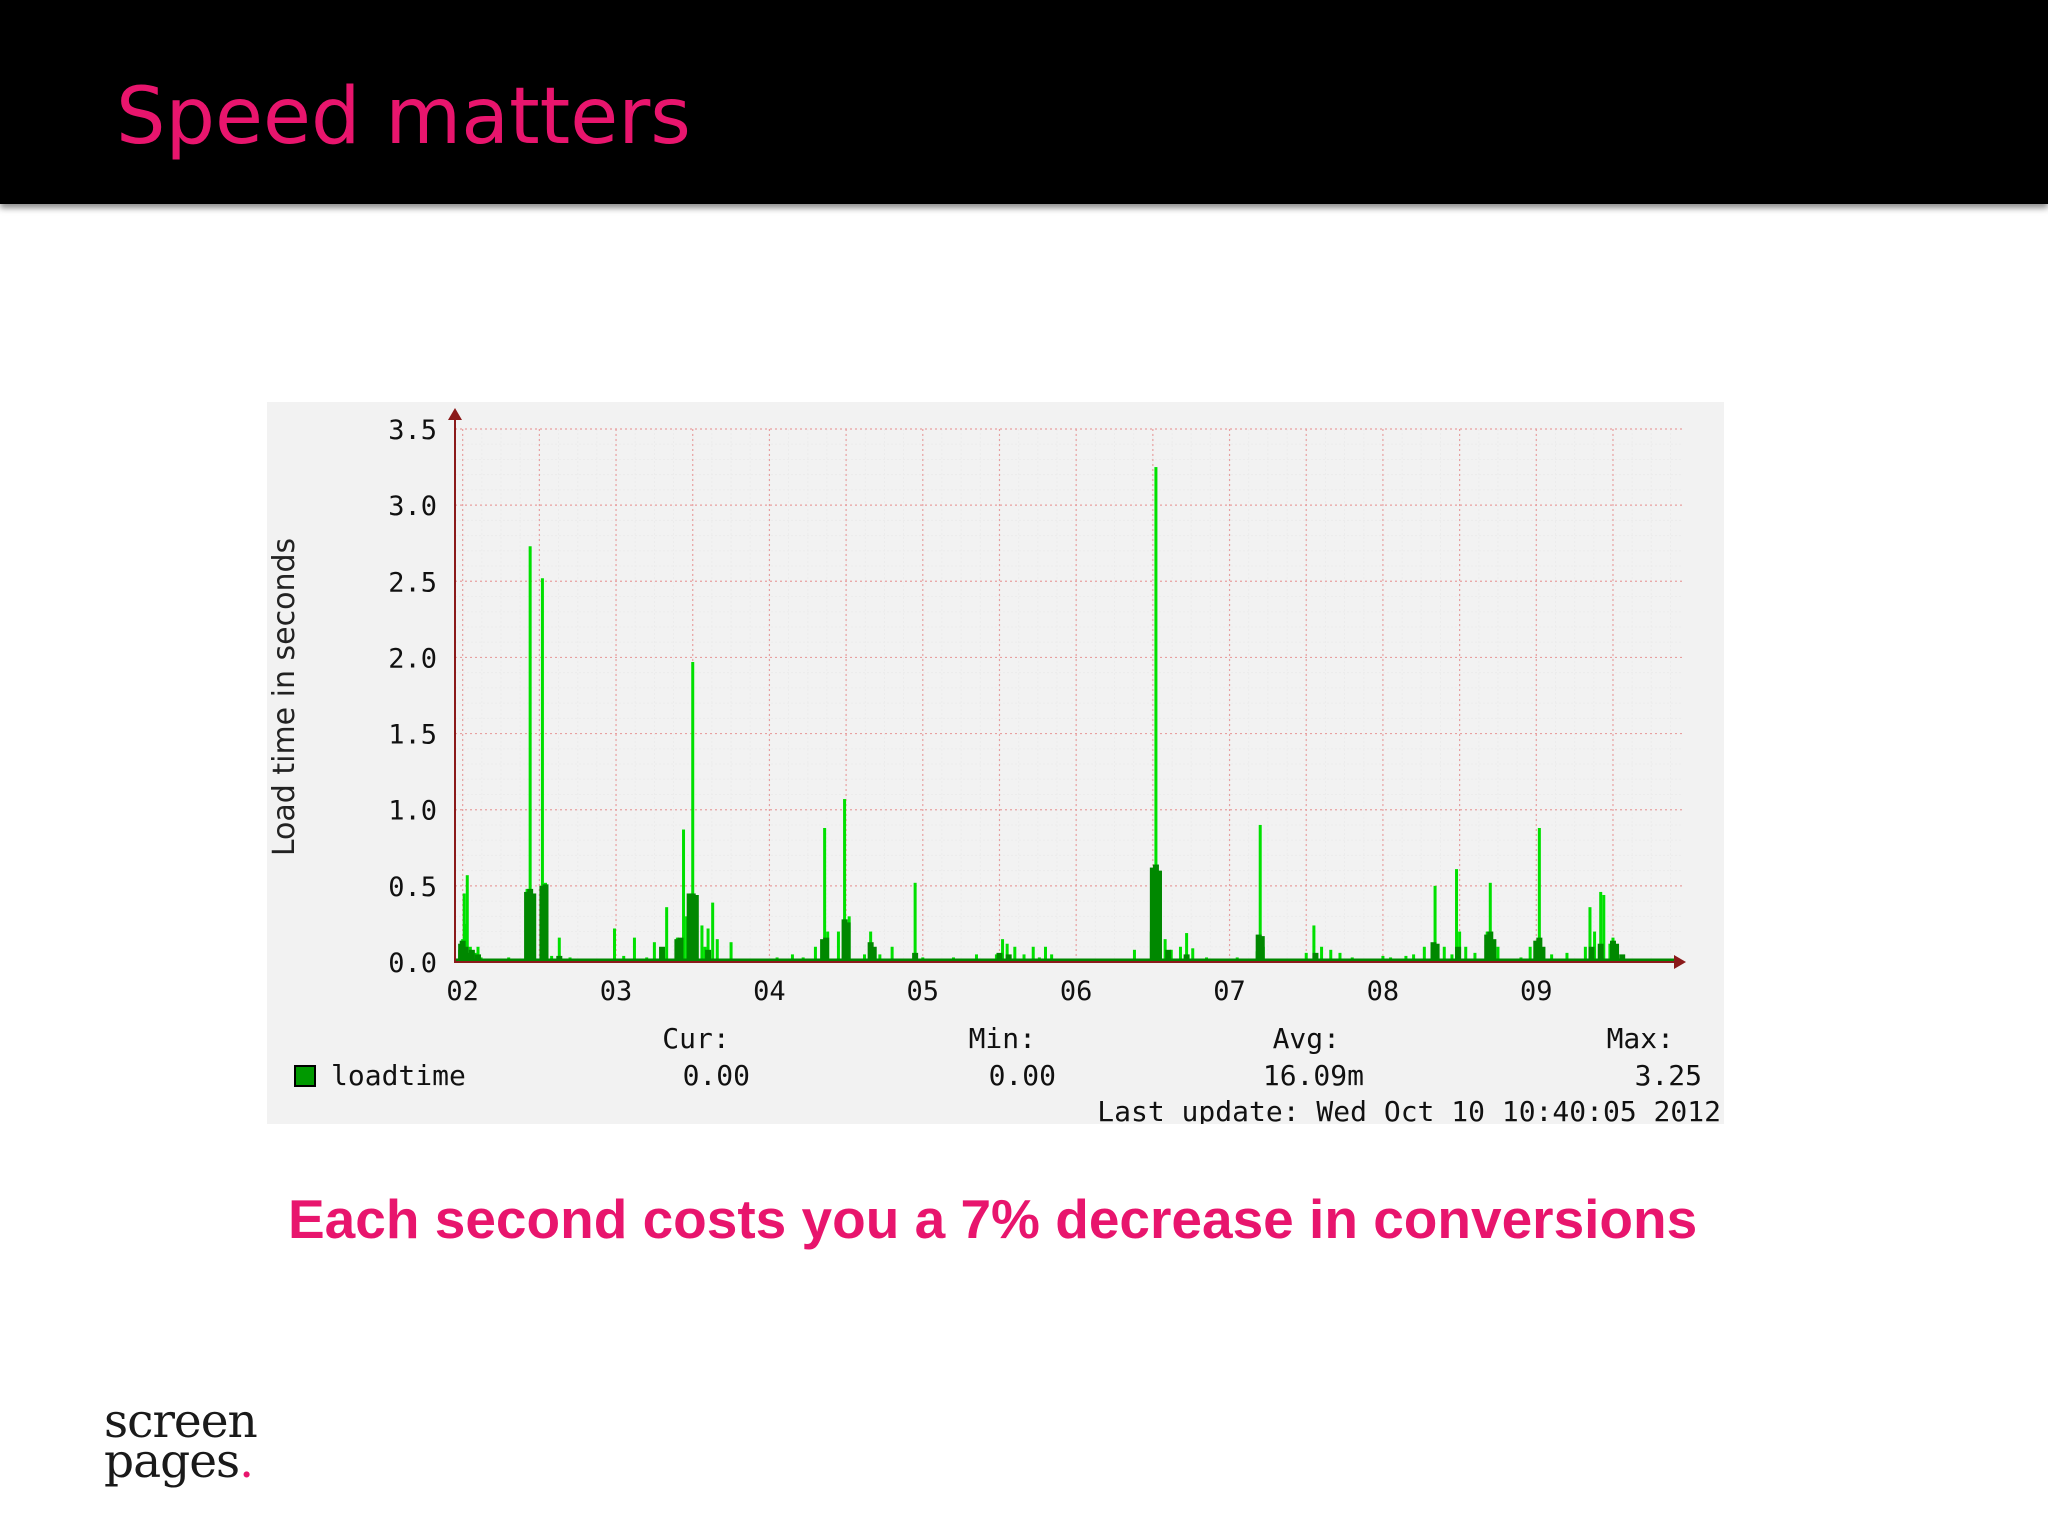 The height and width of the screenshot is (1536, 2048). What do you see at coordinates (412, 658) in the screenshot?
I see `y-tick-label: 2.0` at bounding box center [412, 658].